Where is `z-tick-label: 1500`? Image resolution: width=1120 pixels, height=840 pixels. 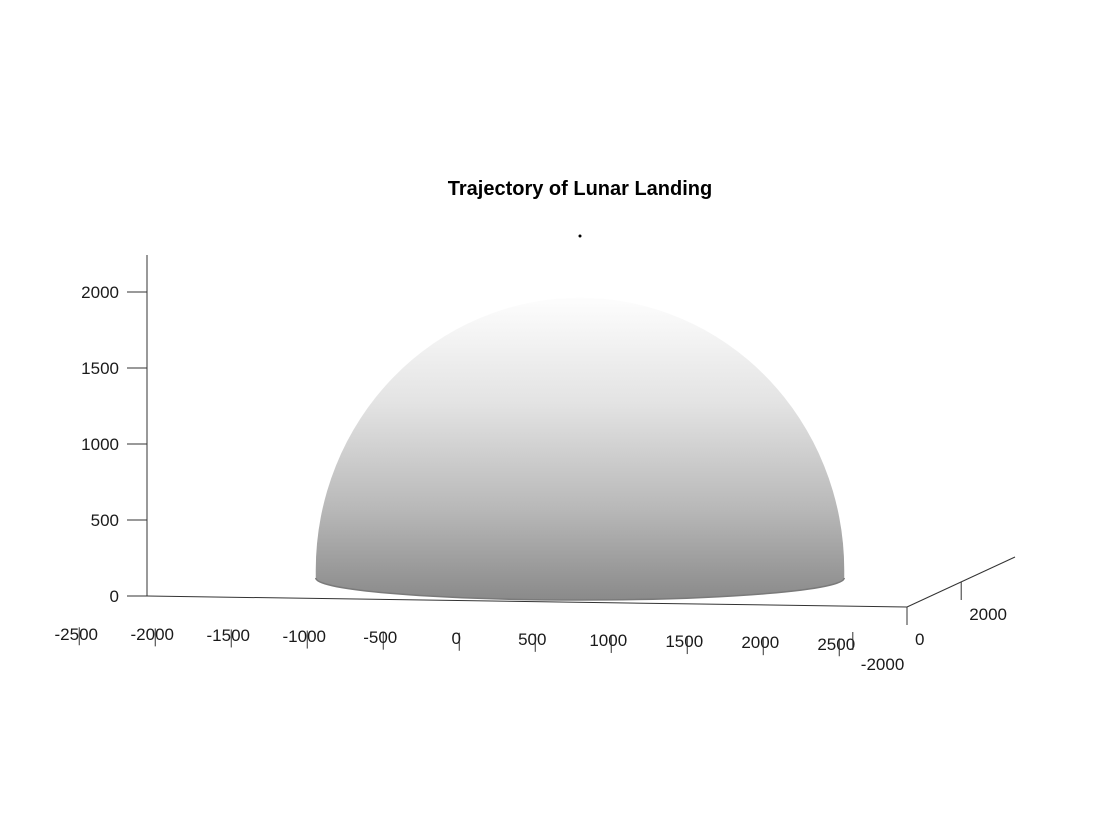
z-tick-label: 1500 is located at coordinates (100, 368).